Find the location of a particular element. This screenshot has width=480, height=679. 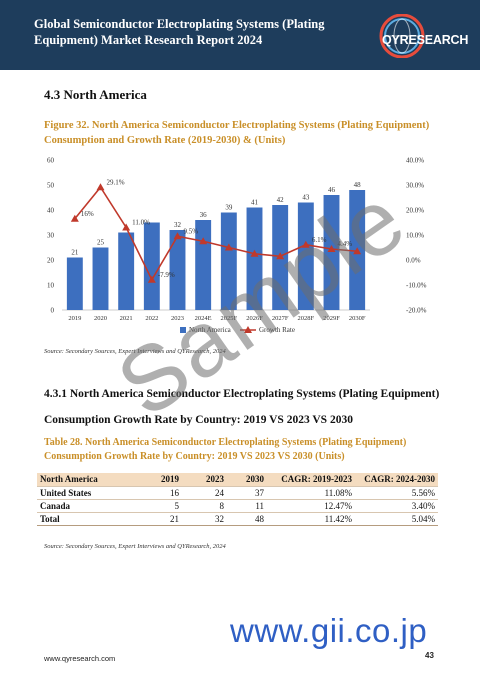

cell-country: Total is located at coordinates (89, 518).